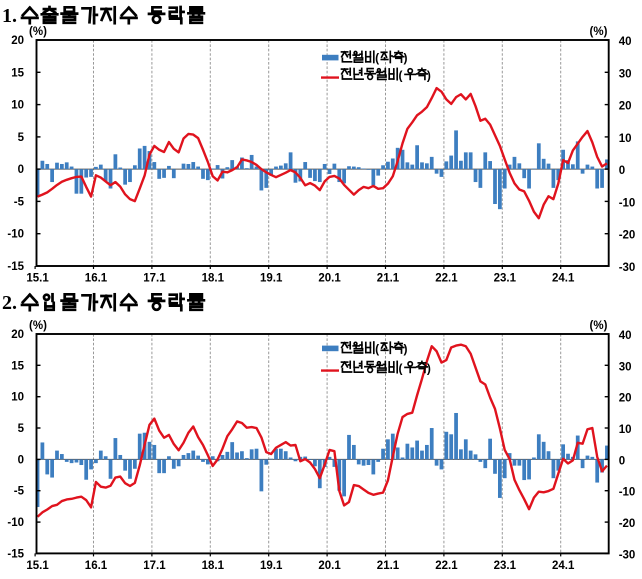  Describe the element at coordinates (9, 16) in the screenshot. I see `svg-text: 1.` at that location.